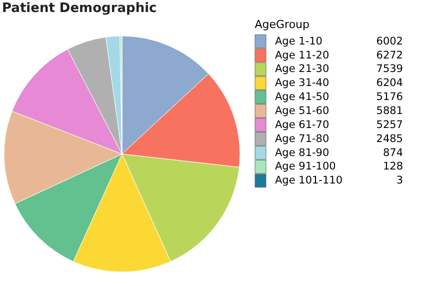  I want to click on data-label: 5881, so click(389, 111).